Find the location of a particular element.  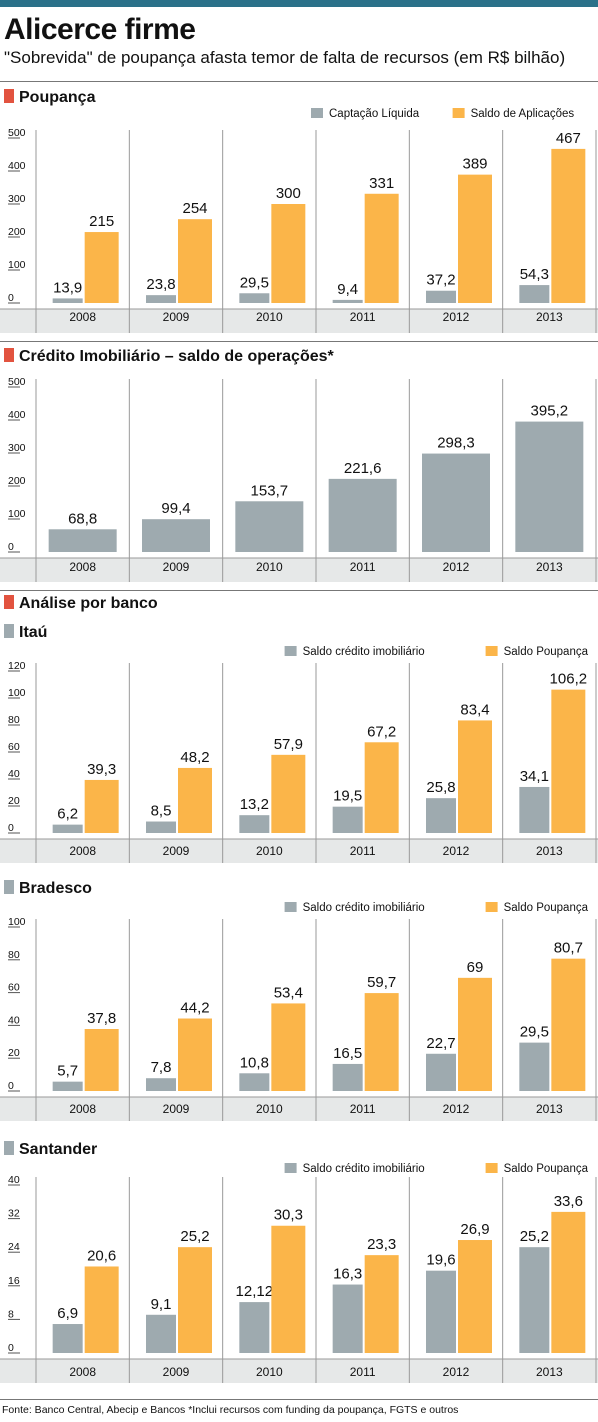

data-label: 16,3 is located at coordinates (347, 1274).